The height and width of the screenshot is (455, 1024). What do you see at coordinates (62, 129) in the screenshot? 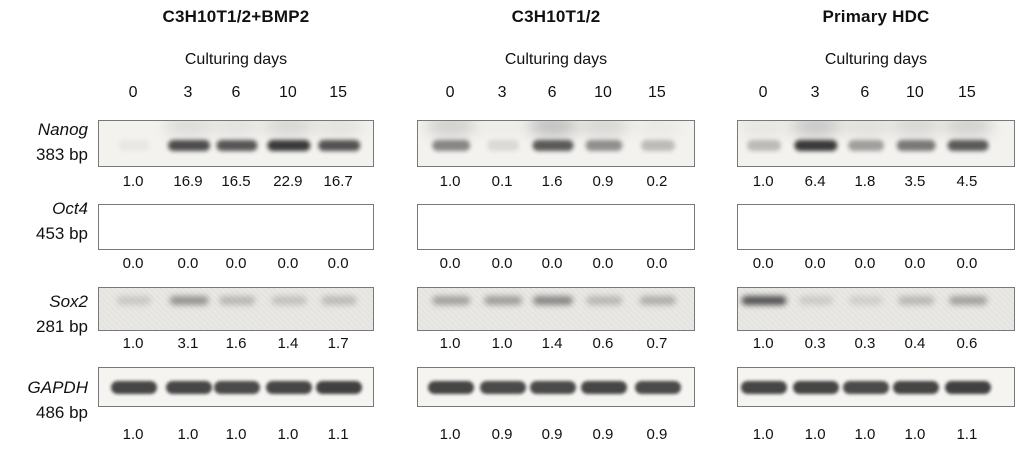
I see `gene-name: Nanog` at bounding box center [62, 129].